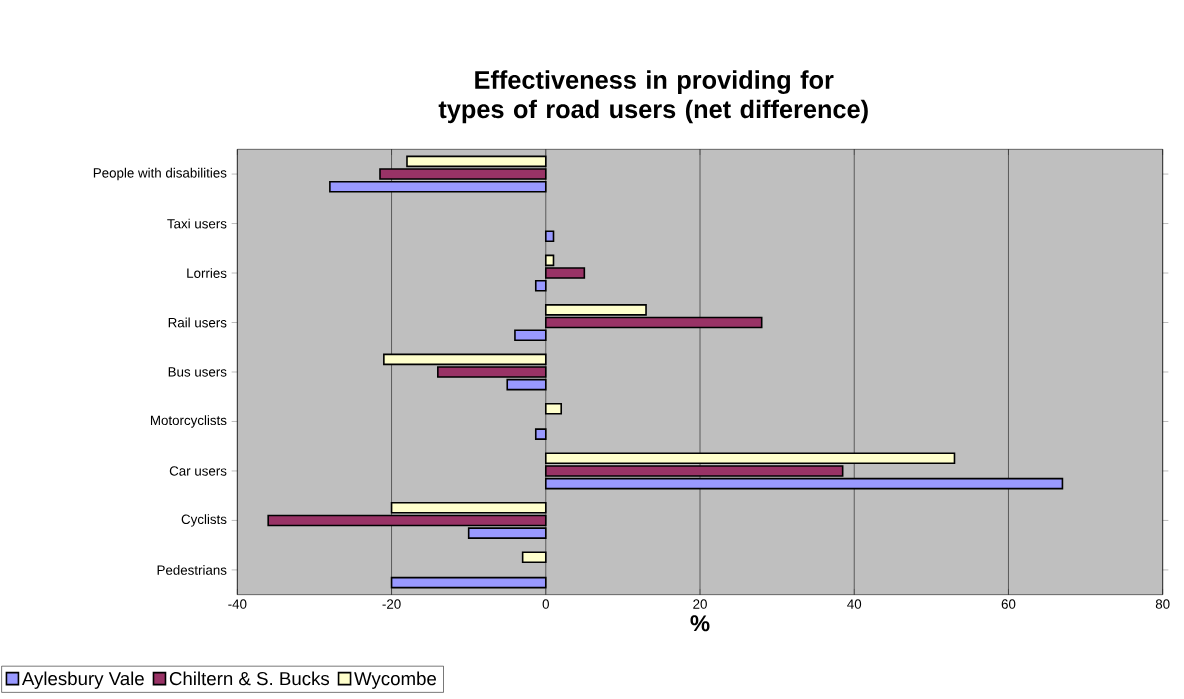 The width and height of the screenshot is (1184, 699). What do you see at coordinates (1008, 604) in the screenshot?
I see `x-tick-label: 60` at bounding box center [1008, 604].